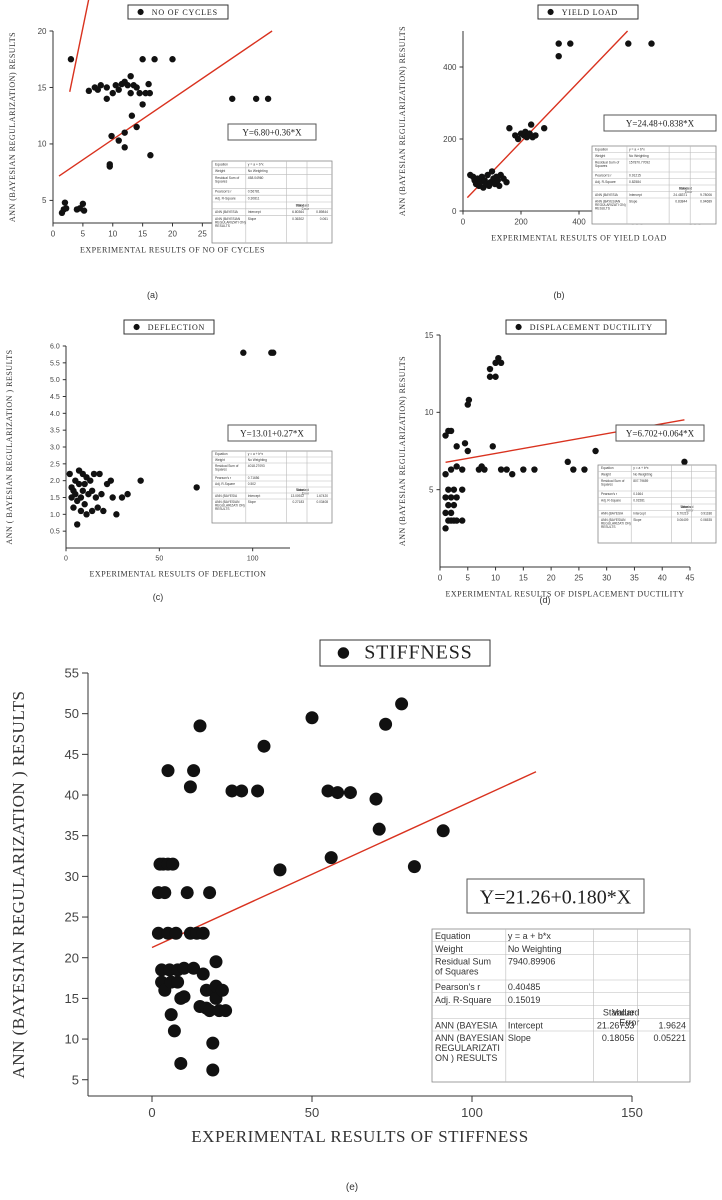 The width and height of the screenshot is (722, 1200). What do you see at coordinates (254, 198) in the screenshot?
I see `table-cell: 0.30811` at bounding box center [254, 198].